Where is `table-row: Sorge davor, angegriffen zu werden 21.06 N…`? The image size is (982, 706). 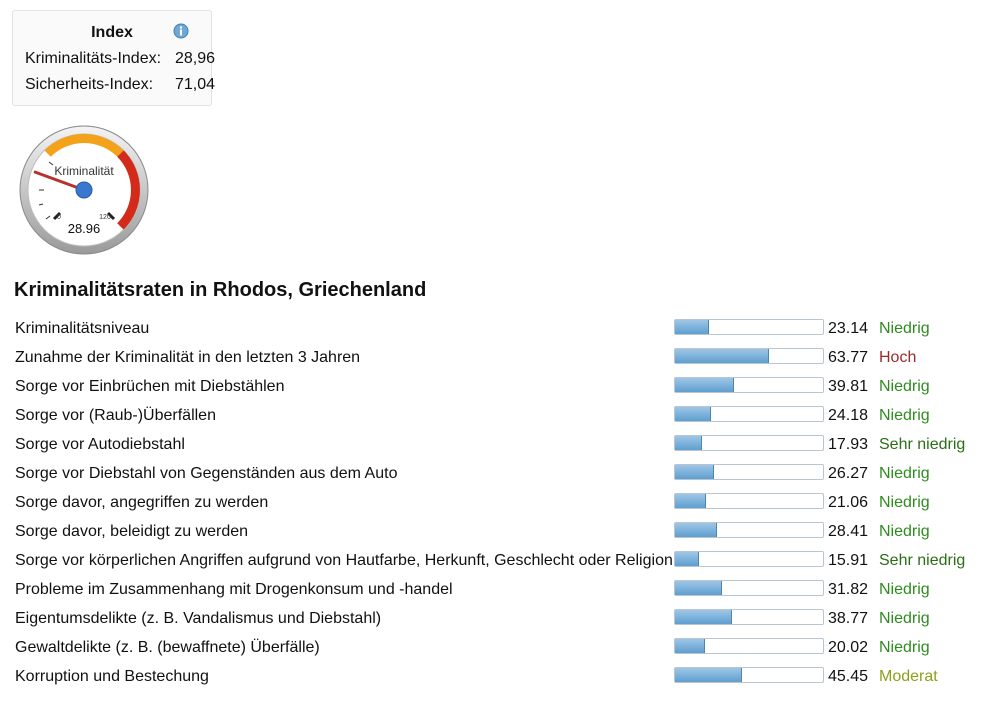
table-row: Sorge davor, angegriffen zu werden 21.06 N… is located at coordinates (491, 503).